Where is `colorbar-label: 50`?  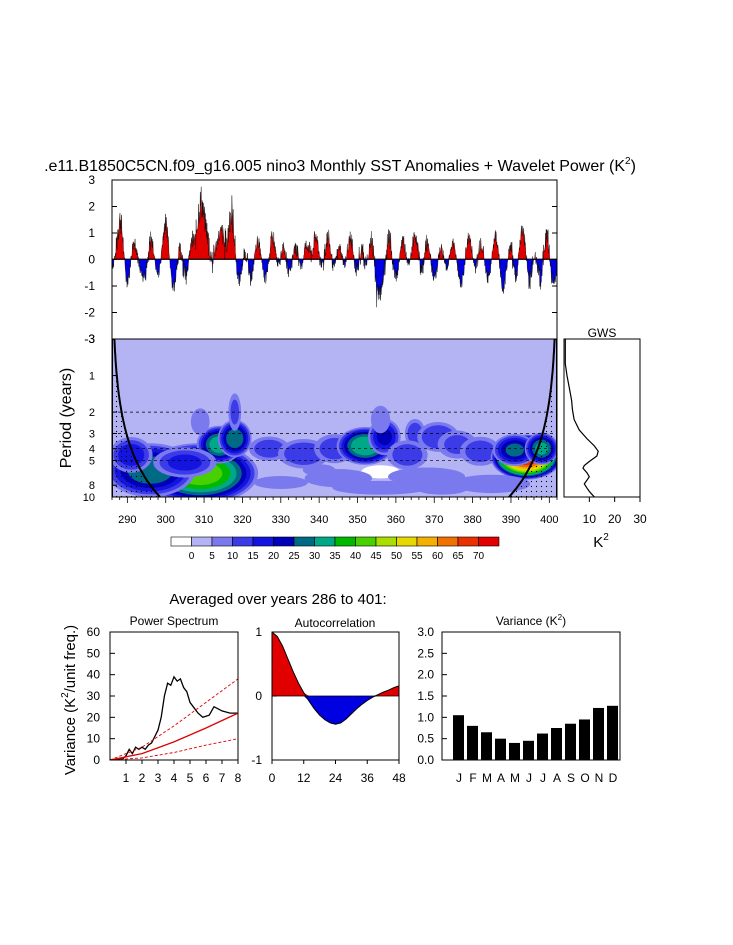
colorbar-label: 50 is located at coordinates (397, 556).